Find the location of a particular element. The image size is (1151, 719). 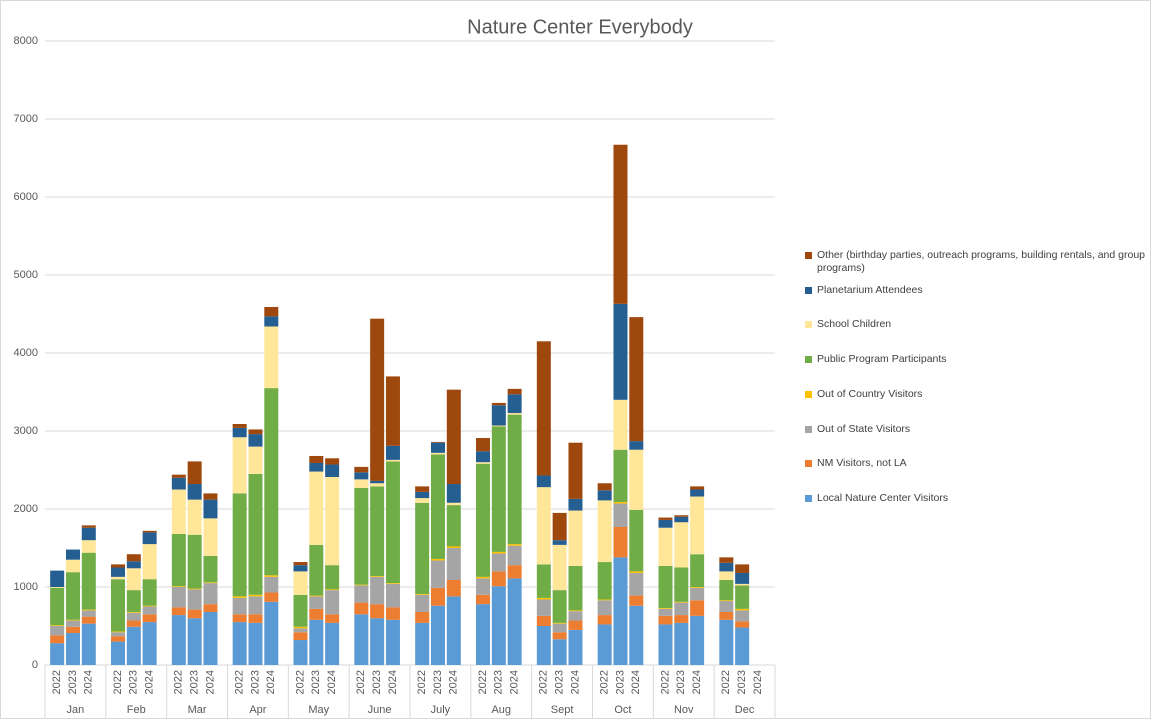

group-label: May is located at coordinates (318, 710).